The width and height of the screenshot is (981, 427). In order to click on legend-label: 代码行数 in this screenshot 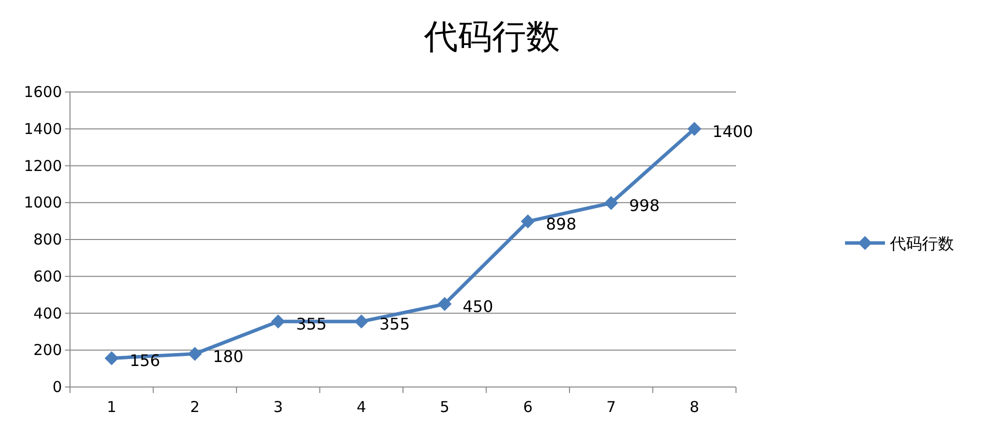, I will do `click(921, 243)`.